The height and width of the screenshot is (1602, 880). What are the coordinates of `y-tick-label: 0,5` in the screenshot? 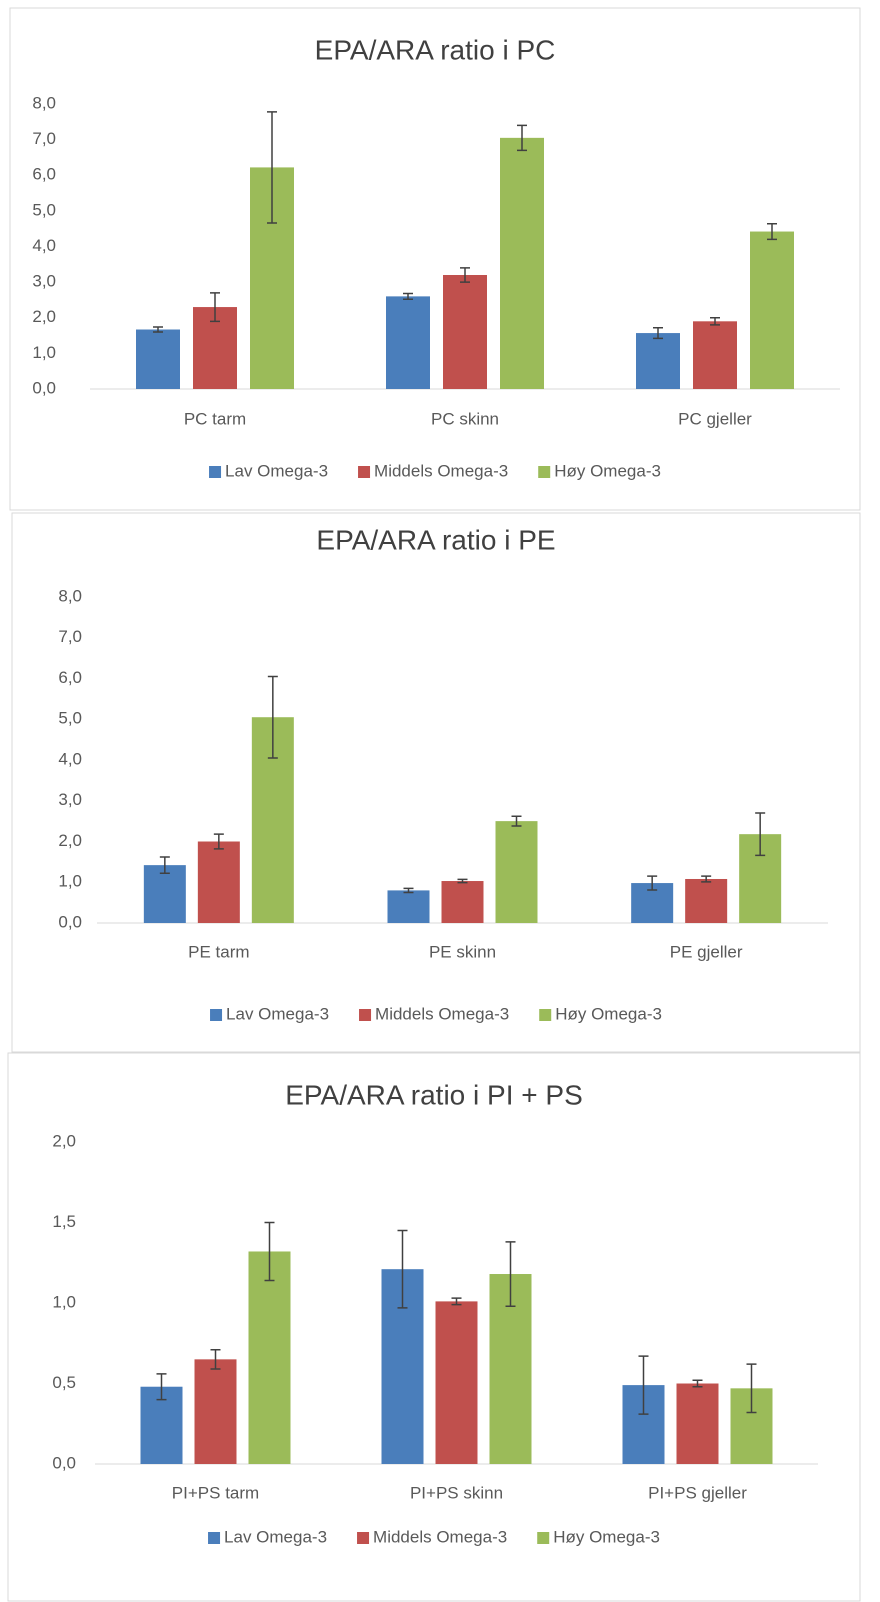 It's located at (64, 1382).